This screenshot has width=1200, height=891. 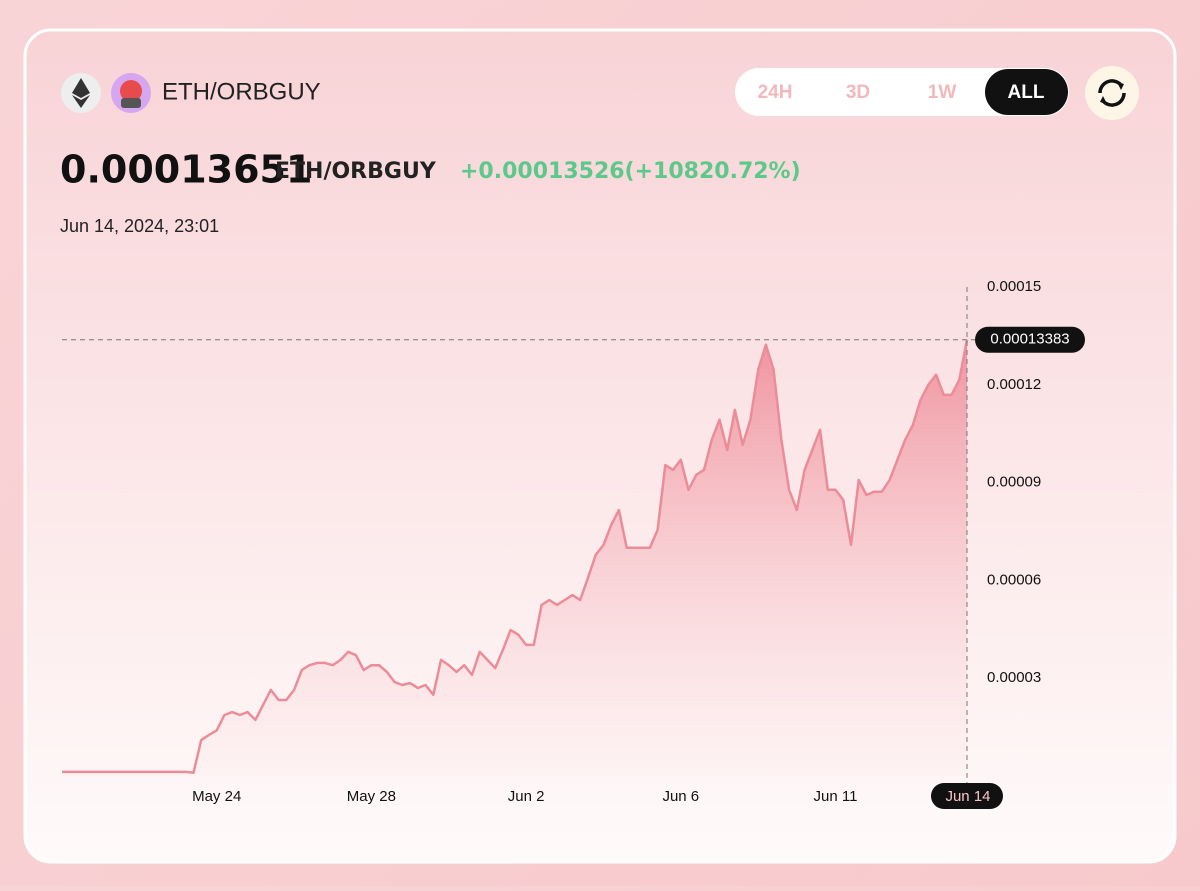 I want to click on y-tick-label: 0.00003, so click(x=1014, y=677).